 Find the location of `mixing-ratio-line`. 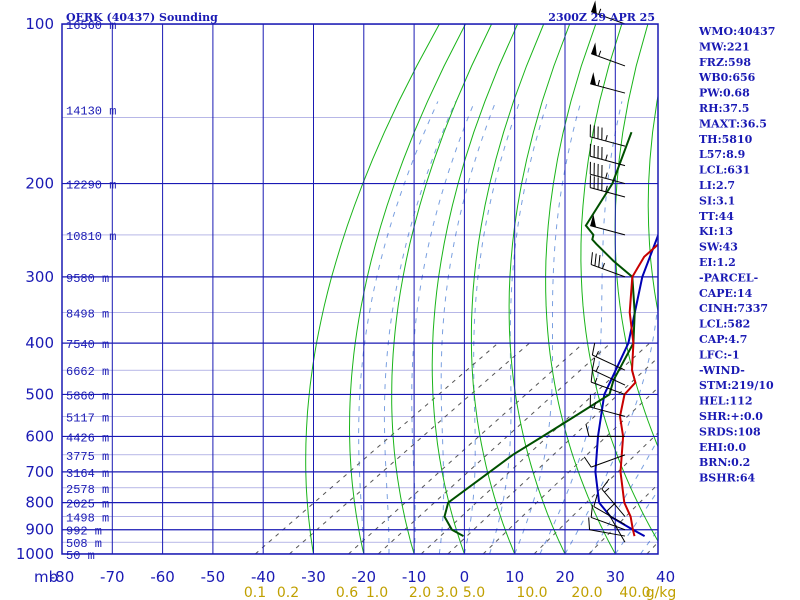

mixing-ratio-line is located at coordinates (552, 455).